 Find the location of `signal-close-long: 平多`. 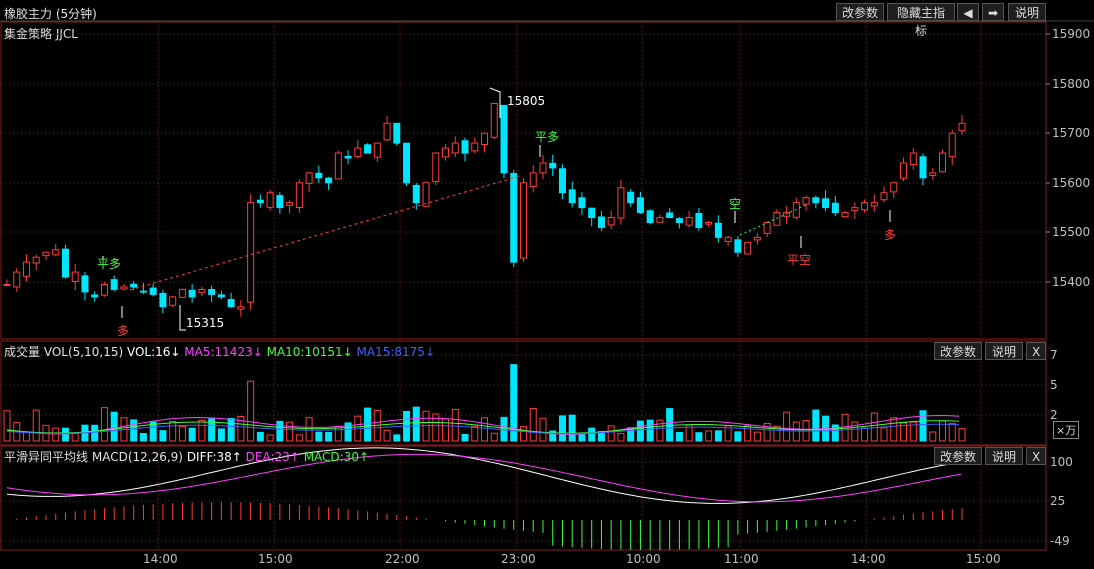

signal-close-long: 平多 is located at coordinates (109, 264).